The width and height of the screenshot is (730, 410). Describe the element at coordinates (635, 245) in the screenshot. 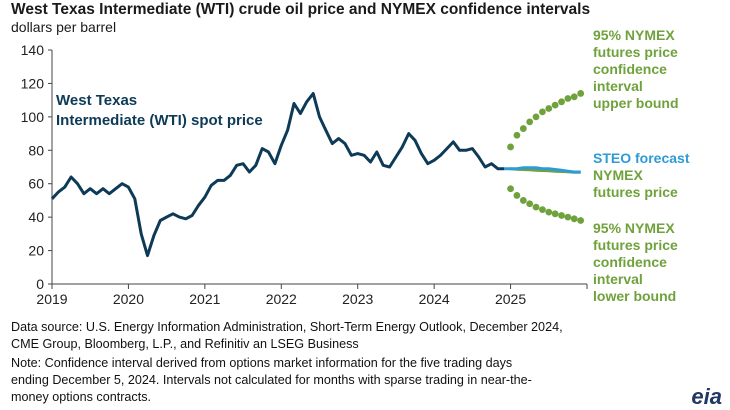

I see `lower-bound-label-line-2: futures price` at that location.